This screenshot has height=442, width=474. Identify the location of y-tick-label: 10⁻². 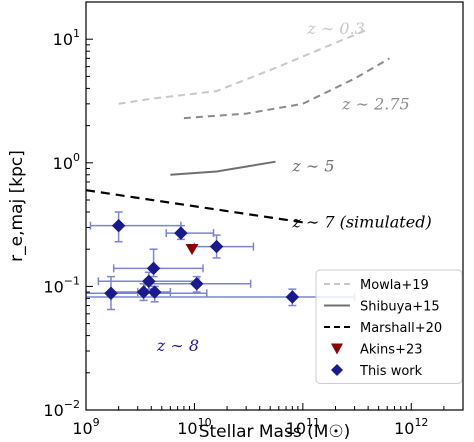
(61, 409).